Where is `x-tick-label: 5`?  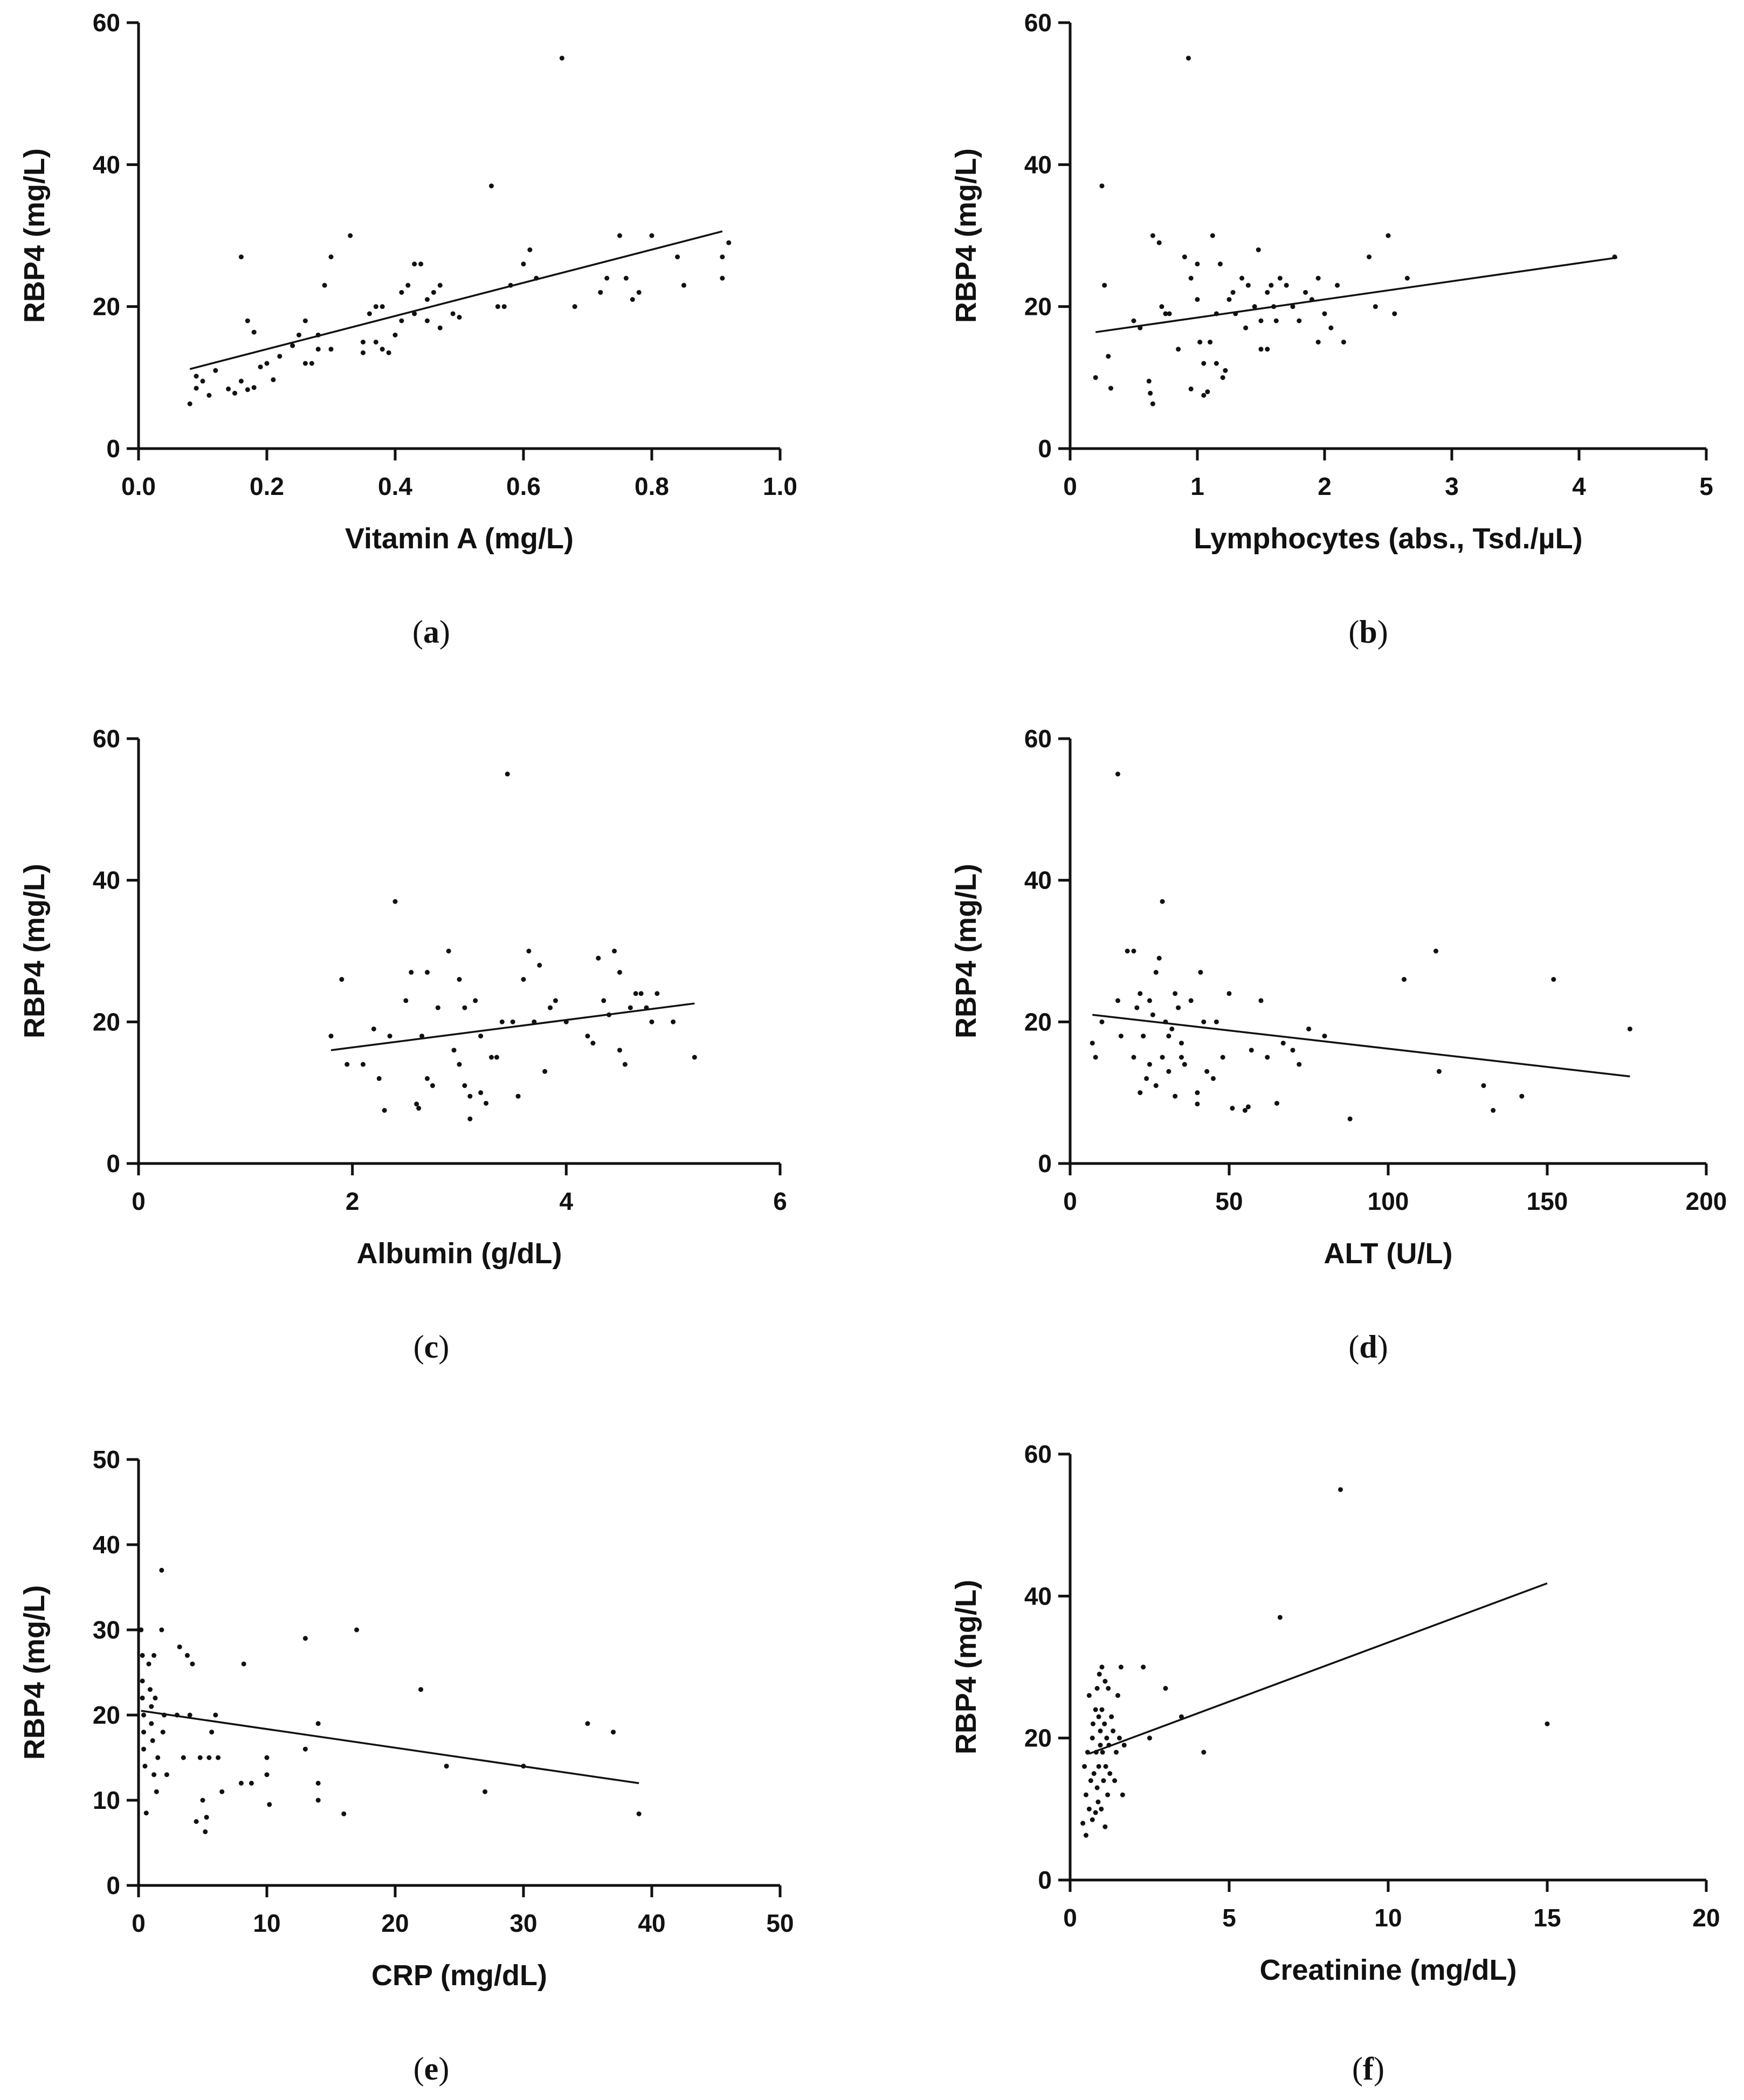 x-tick-label: 5 is located at coordinates (1229, 1918).